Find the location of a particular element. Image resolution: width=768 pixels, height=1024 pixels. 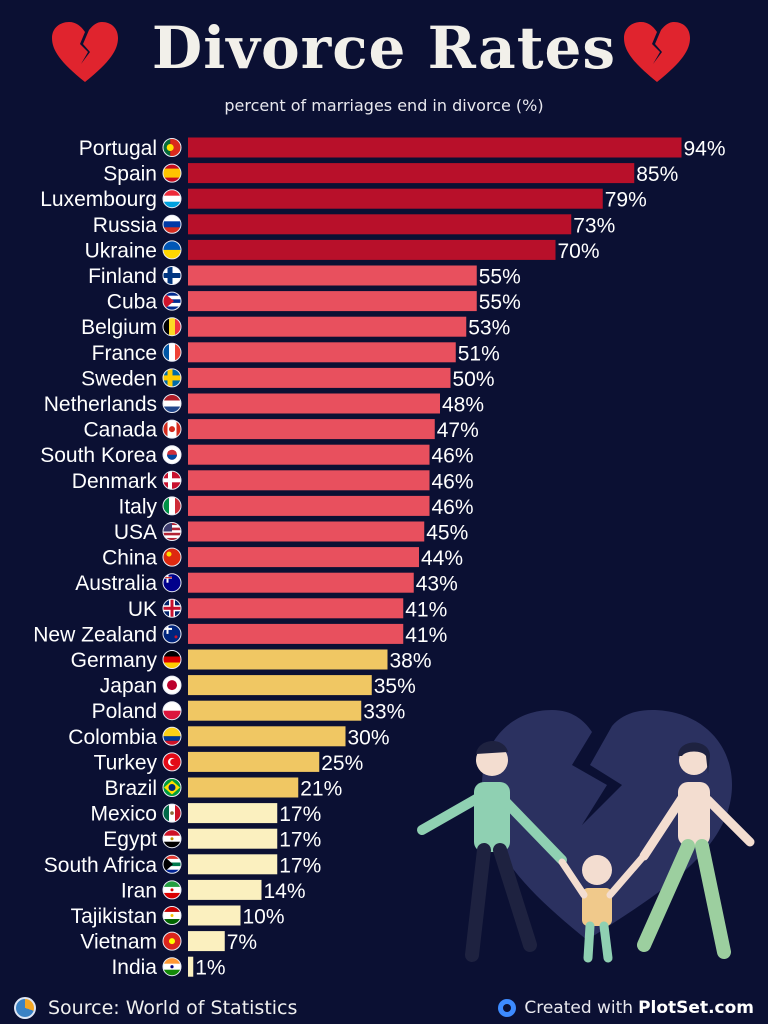

bar-row: Russia 73% is located at coordinates (354, 226).